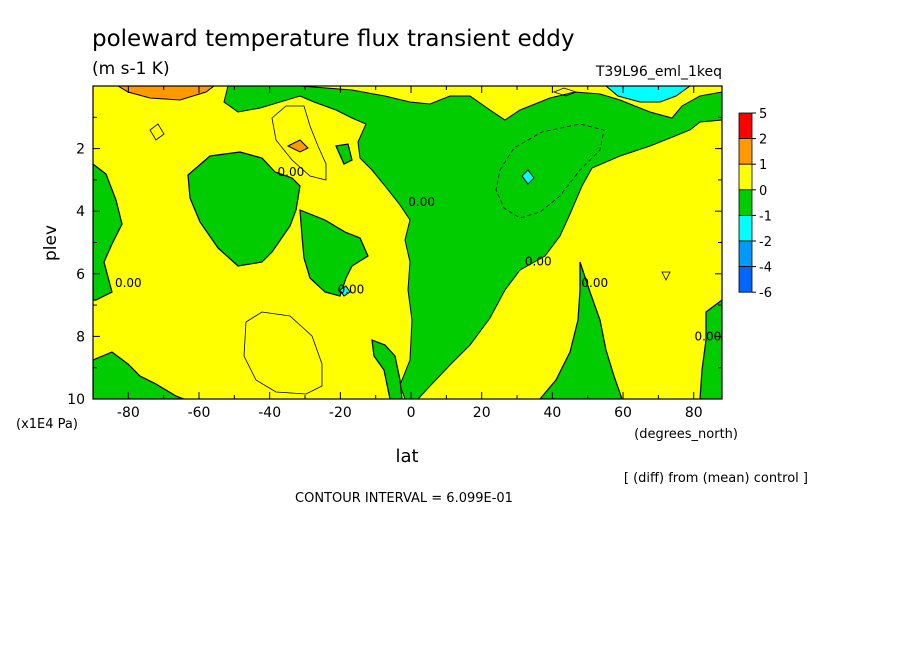 This screenshot has width=904, height=654. Describe the element at coordinates (552, 413) in the screenshot. I see `x-tick-label: 40` at that location.